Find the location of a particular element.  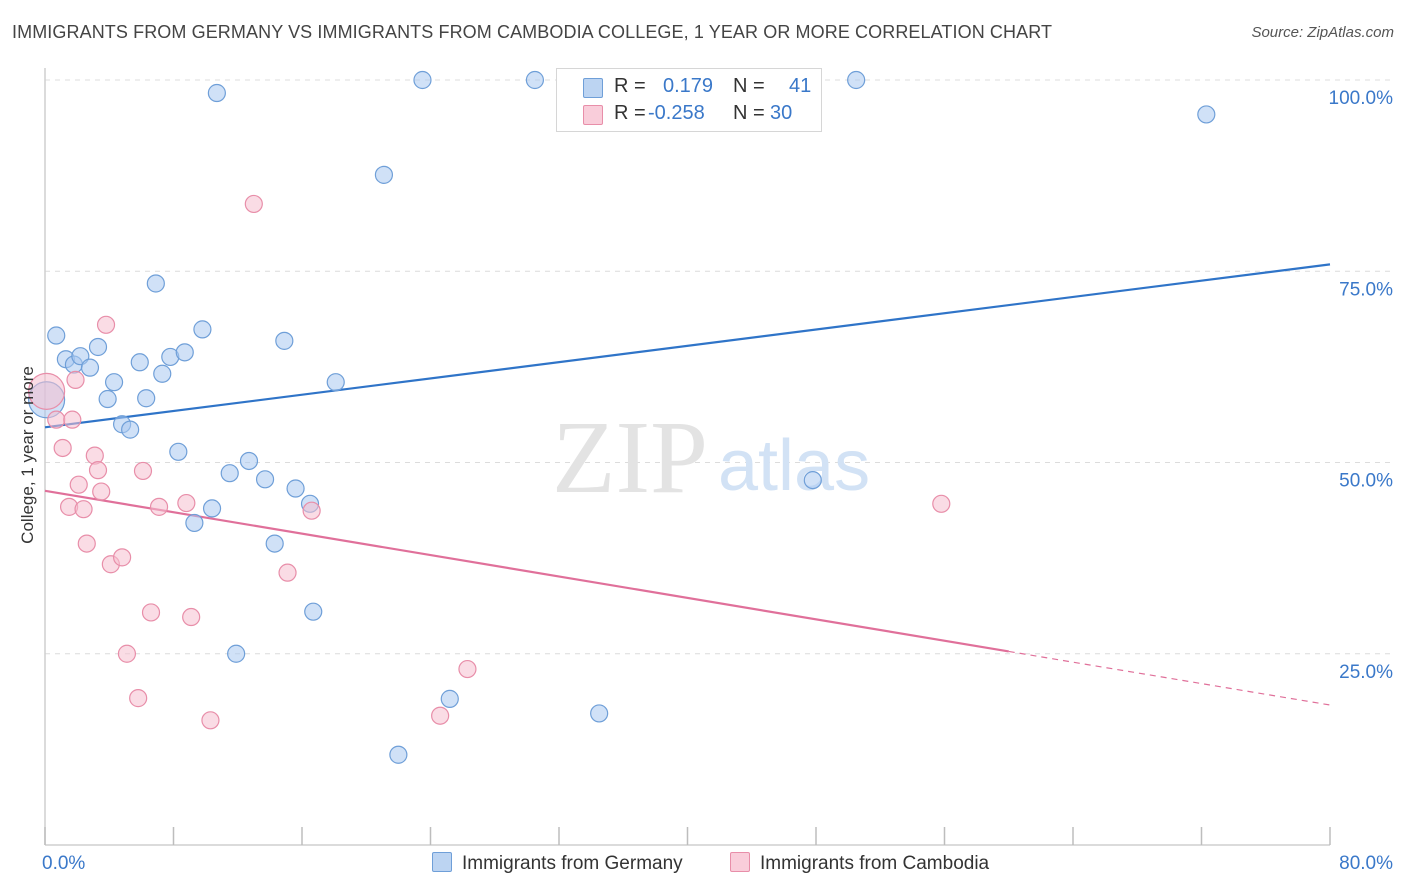

legend-n-value: 30 is located at coordinates (781, 113).